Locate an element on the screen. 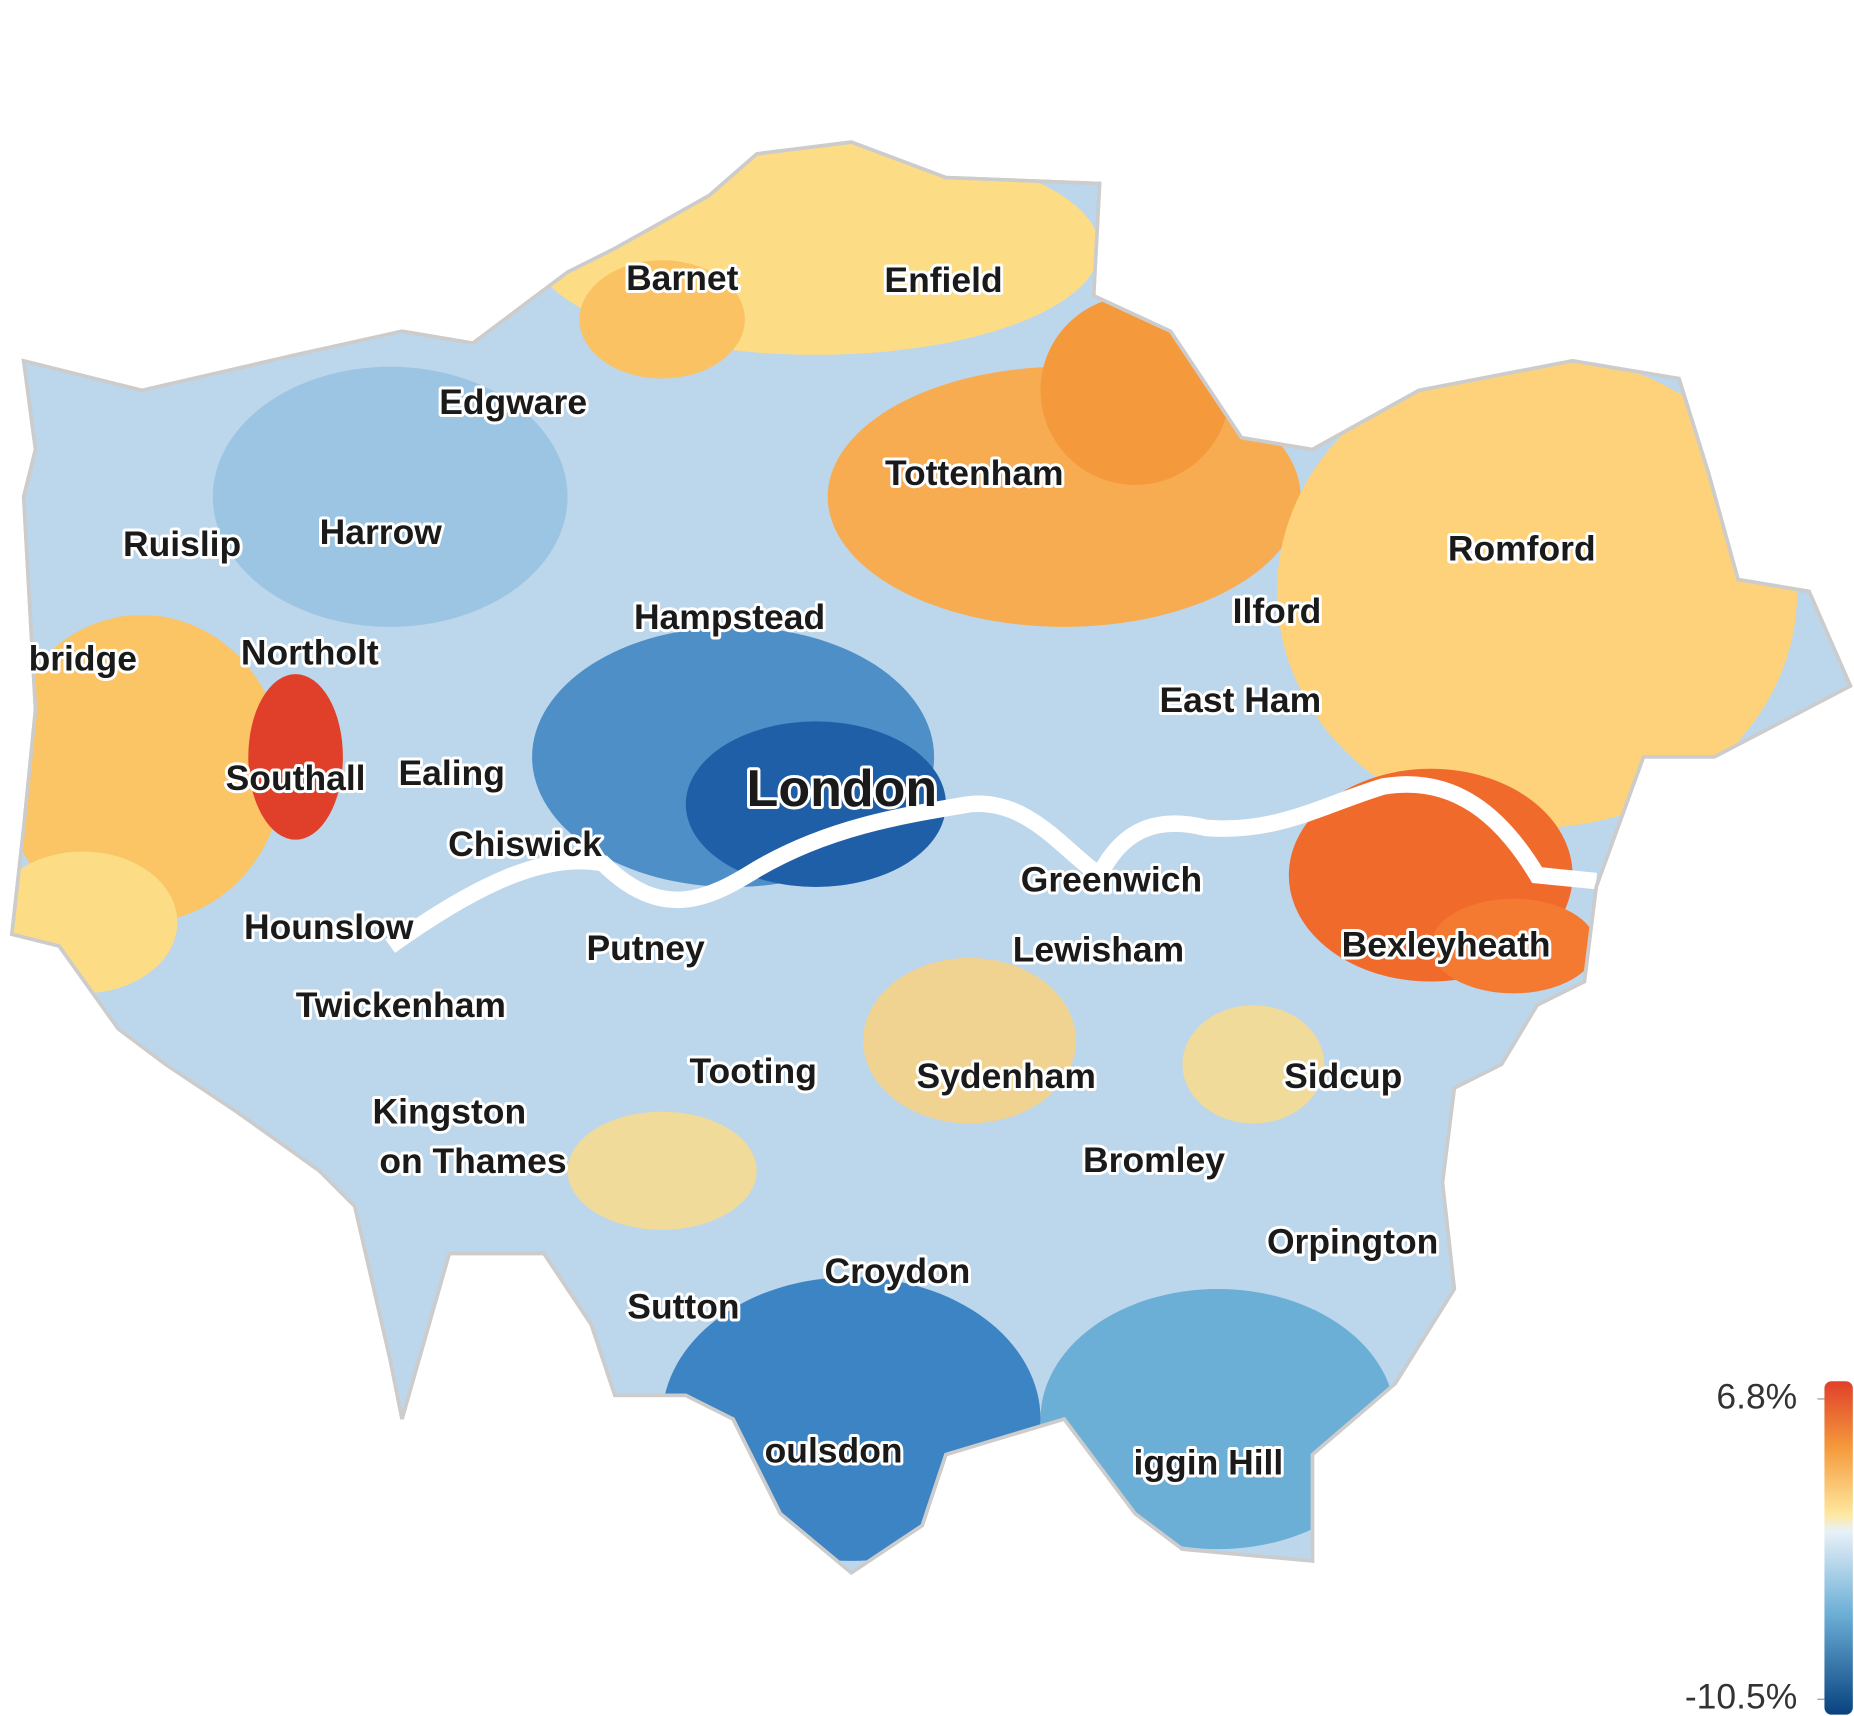 This screenshot has width=1854, height=1716. place-label: Southall is located at coordinates (296, 778).